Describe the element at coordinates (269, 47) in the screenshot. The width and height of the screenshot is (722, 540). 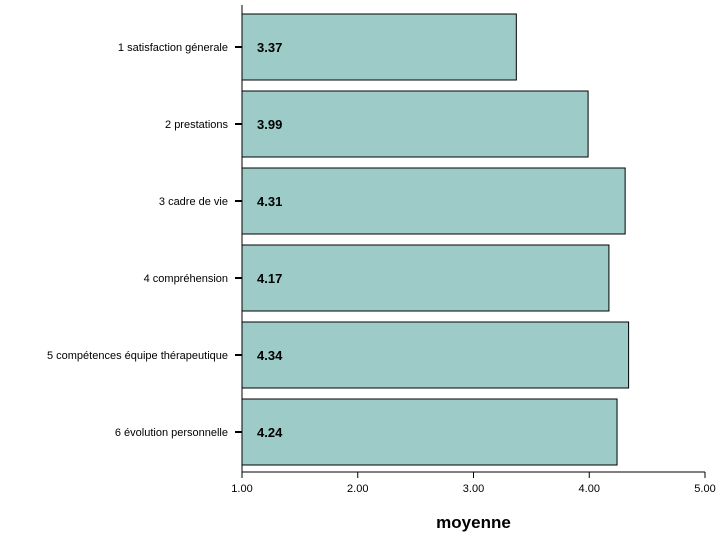
I see `bar-value-label: 3.37` at that location.